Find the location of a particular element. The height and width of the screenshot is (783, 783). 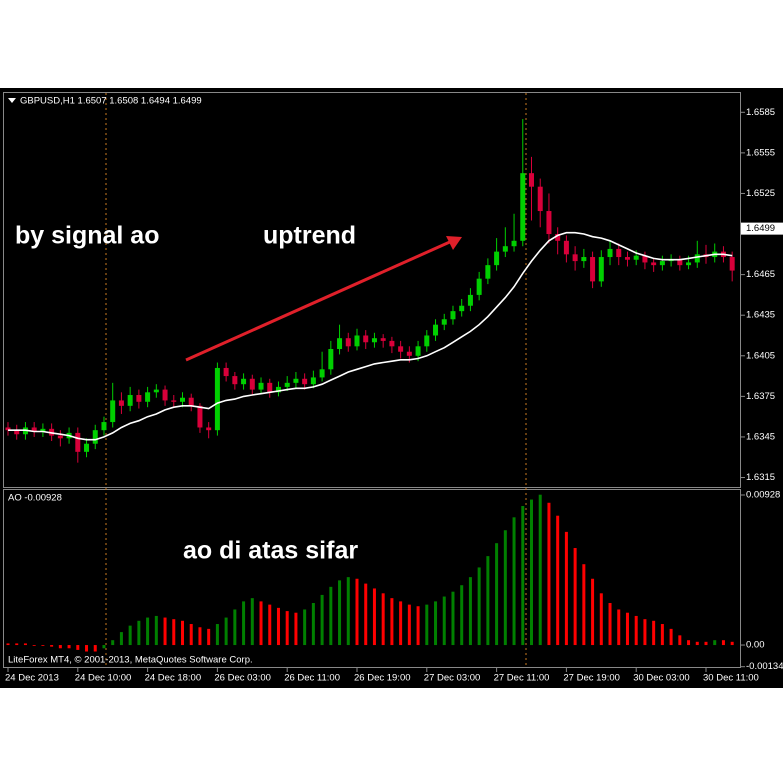

y-tick-label: 1.6585 is located at coordinates (760, 112).